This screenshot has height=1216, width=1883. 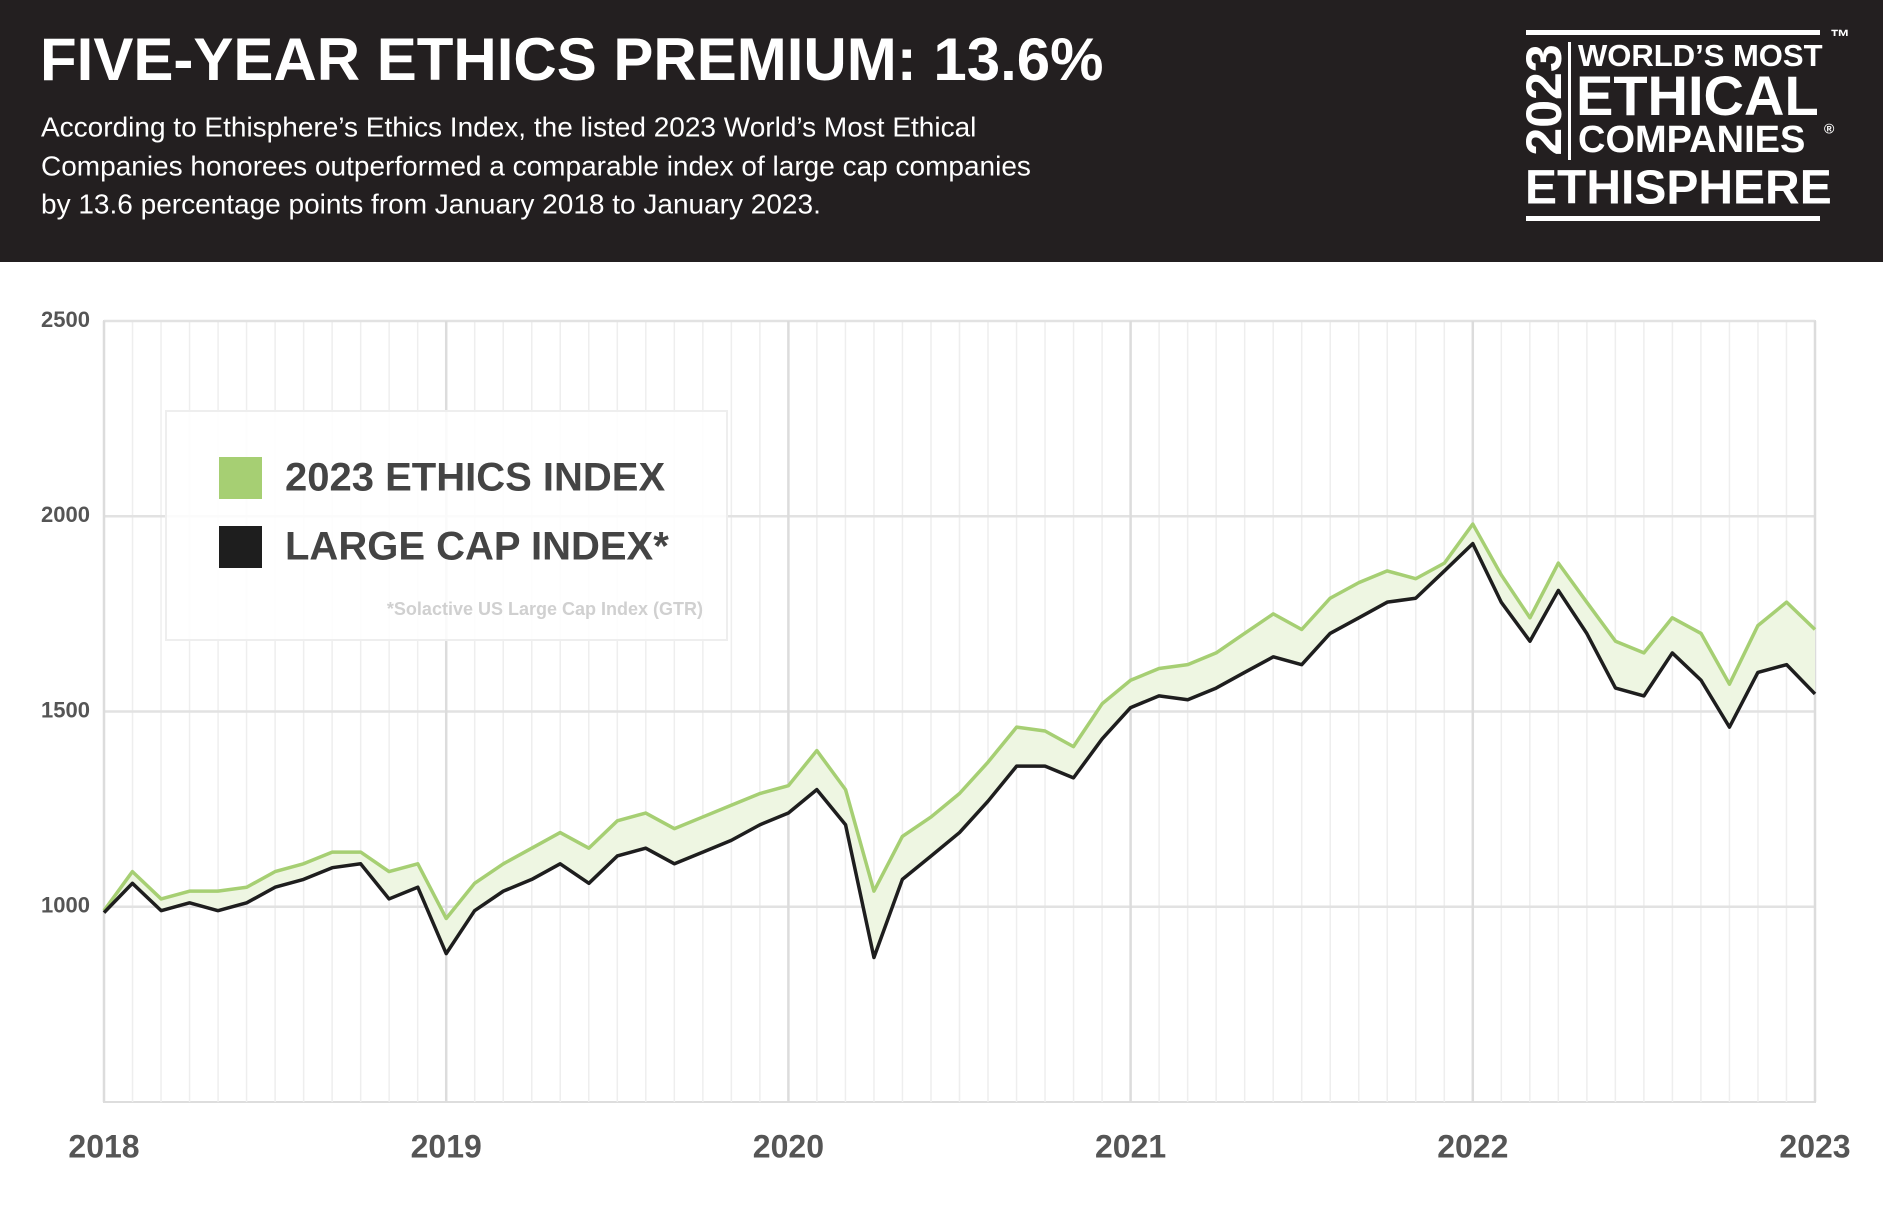 I want to click on legend-box, so click(x=446, y=525).